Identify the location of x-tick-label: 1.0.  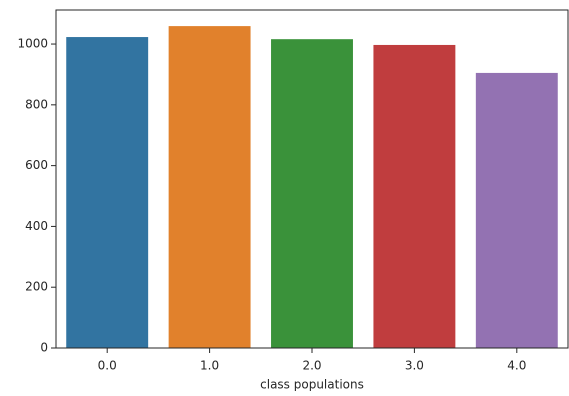
(209, 366).